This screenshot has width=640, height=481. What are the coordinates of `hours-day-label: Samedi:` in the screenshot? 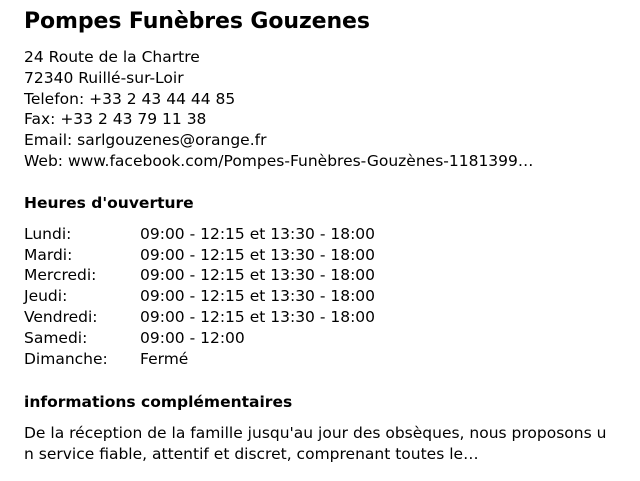 It's located at (56, 337).